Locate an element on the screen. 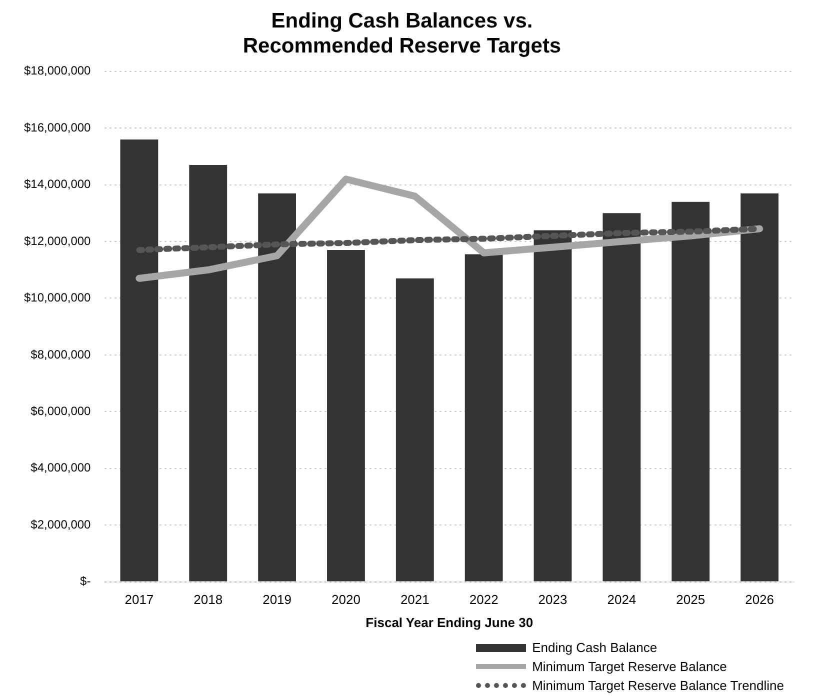 Image resolution: width=814 pixels, height=700 pixels. x-tick-label: 2017 is located at coordinates (139, 600).